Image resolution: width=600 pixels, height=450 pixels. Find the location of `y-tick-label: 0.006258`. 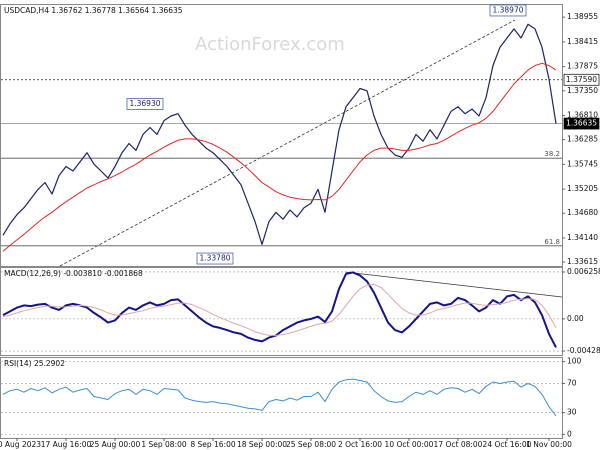

y-tick-label: 0.006258 is located at coordinates (583, 271).